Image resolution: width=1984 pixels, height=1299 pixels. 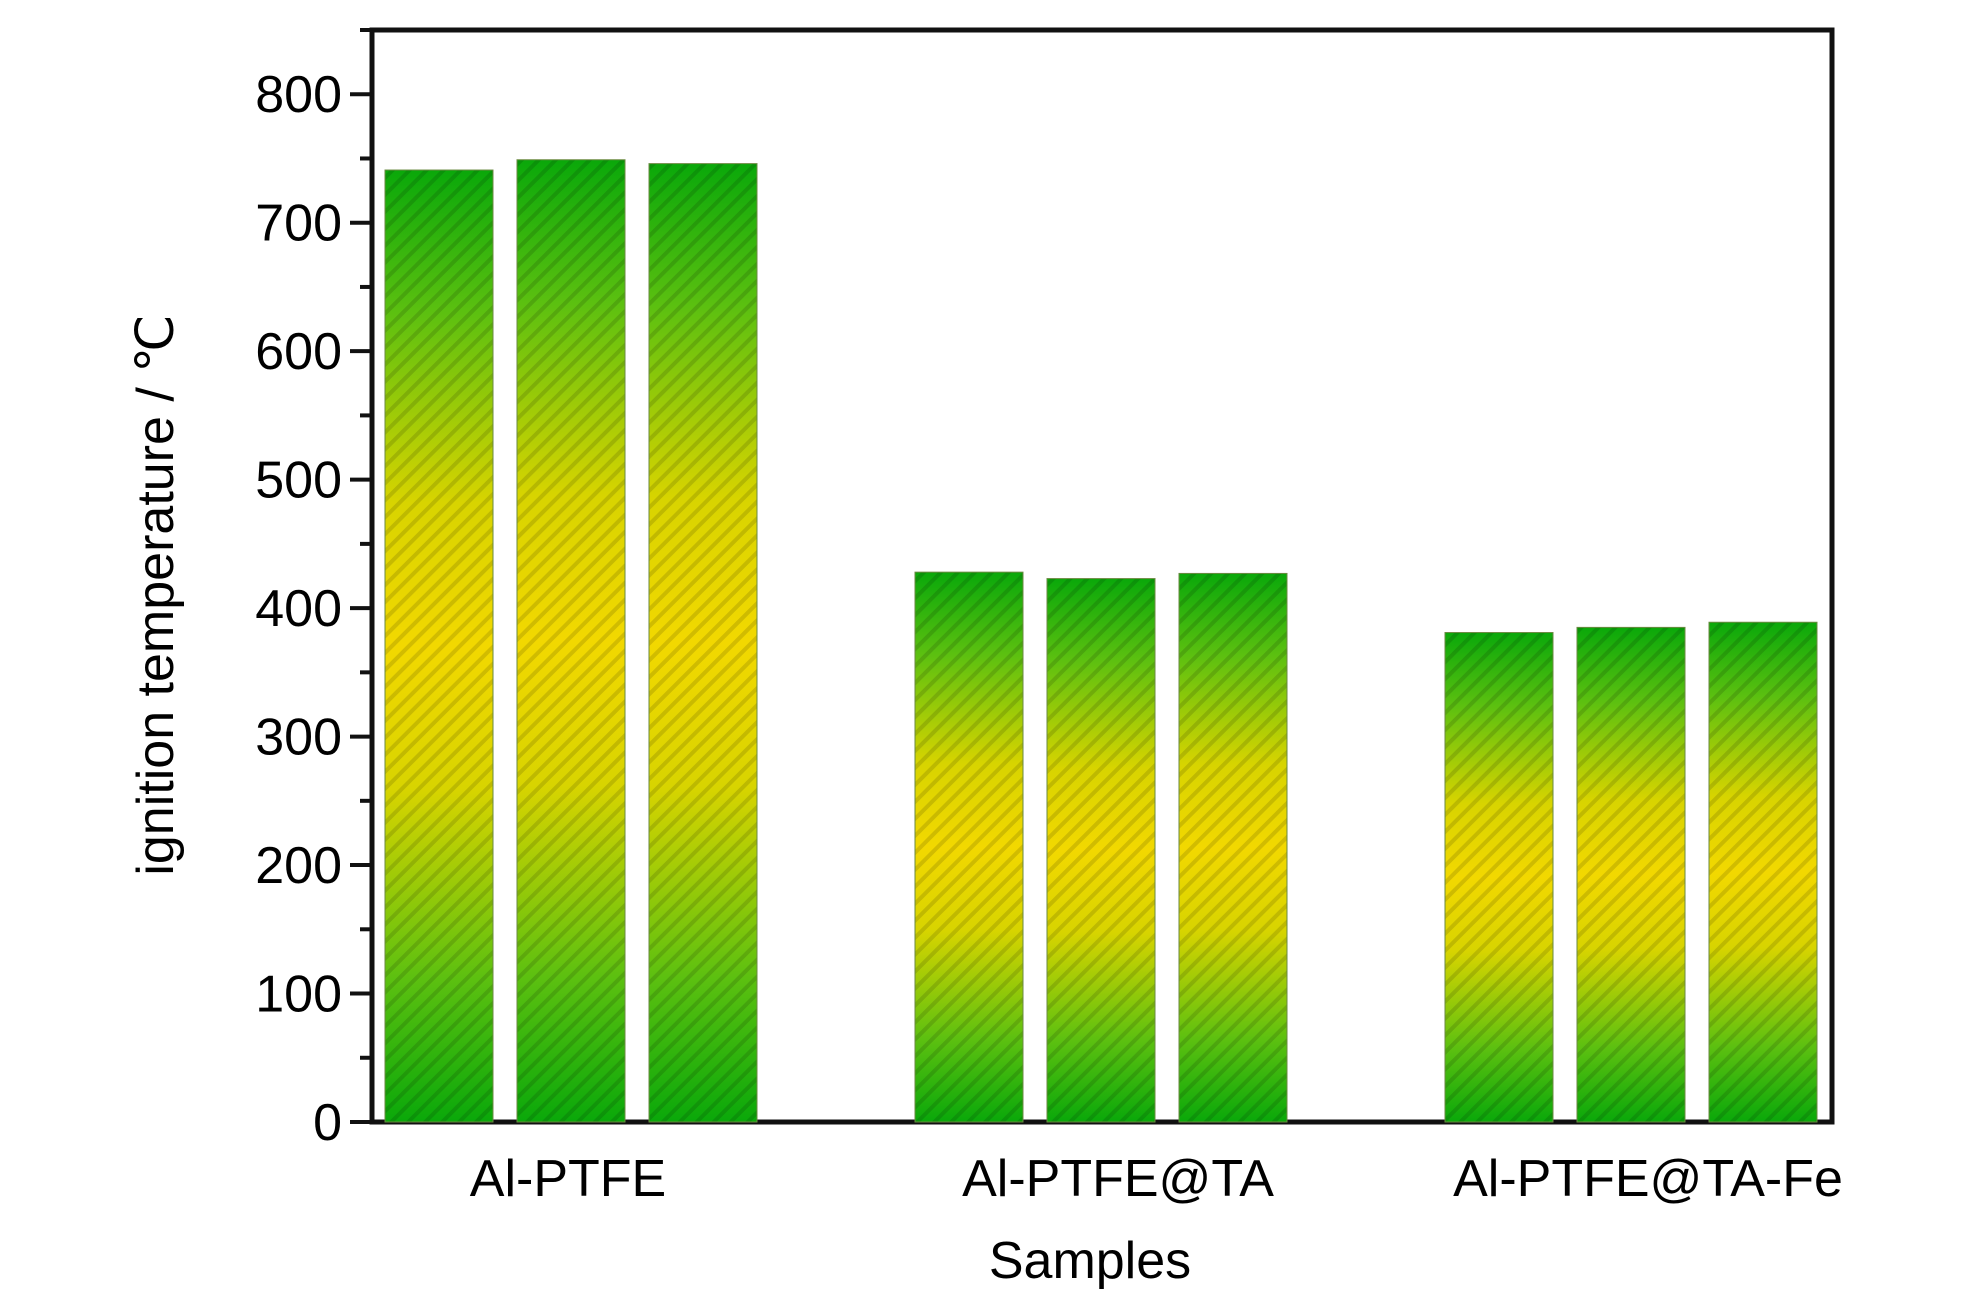 I want to click on x-axis-category-labels: Al-PTFE Al-PTFE@TA Al-PTFE@TA-Fe, so click(x=1156, y=1179).